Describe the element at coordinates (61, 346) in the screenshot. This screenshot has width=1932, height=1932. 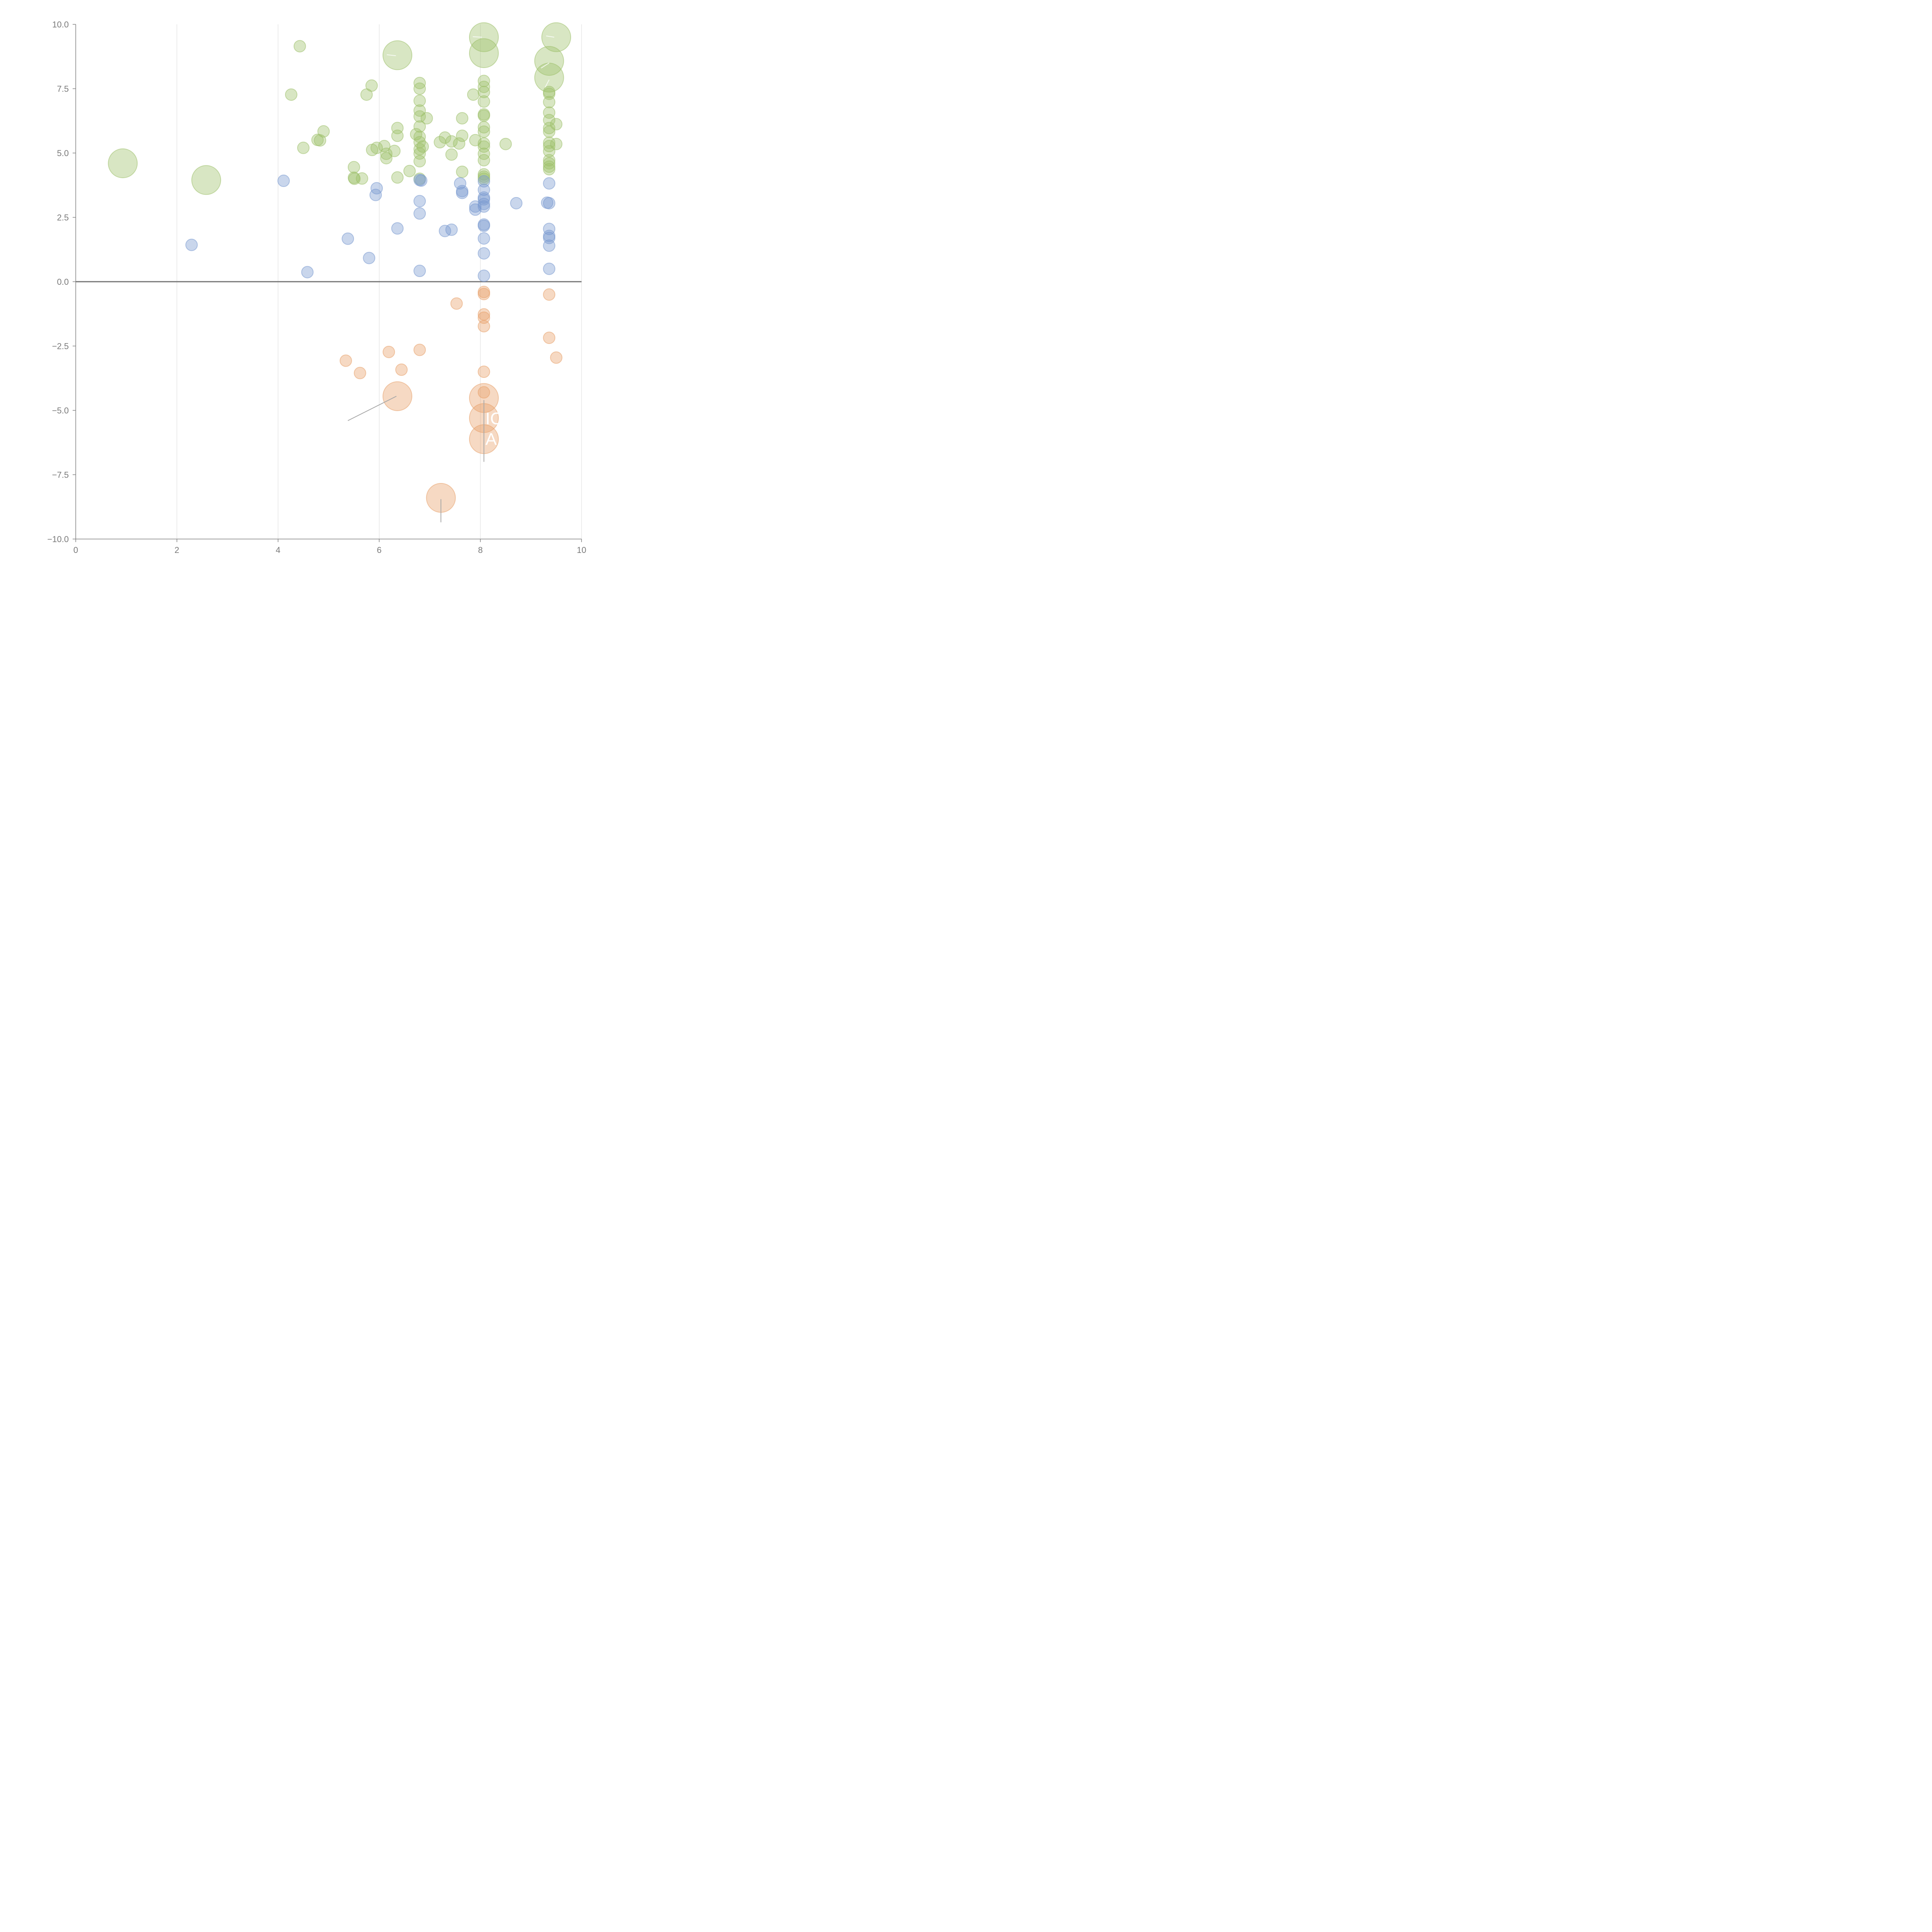
I see `y-tick-label: −2.5` at that location.